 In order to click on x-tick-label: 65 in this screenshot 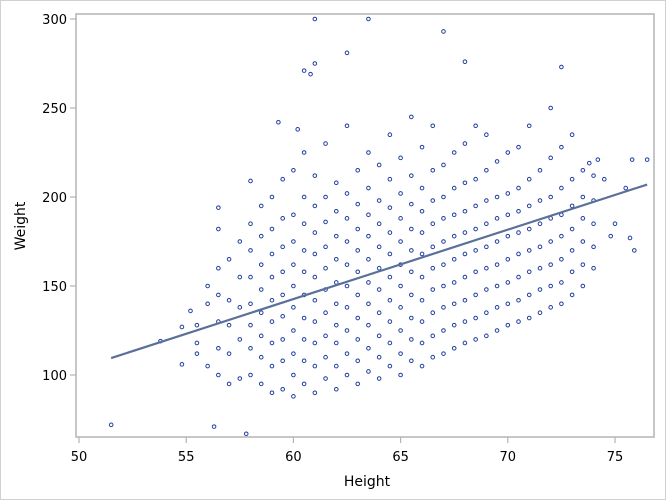, I will do `click(400, 457)`.